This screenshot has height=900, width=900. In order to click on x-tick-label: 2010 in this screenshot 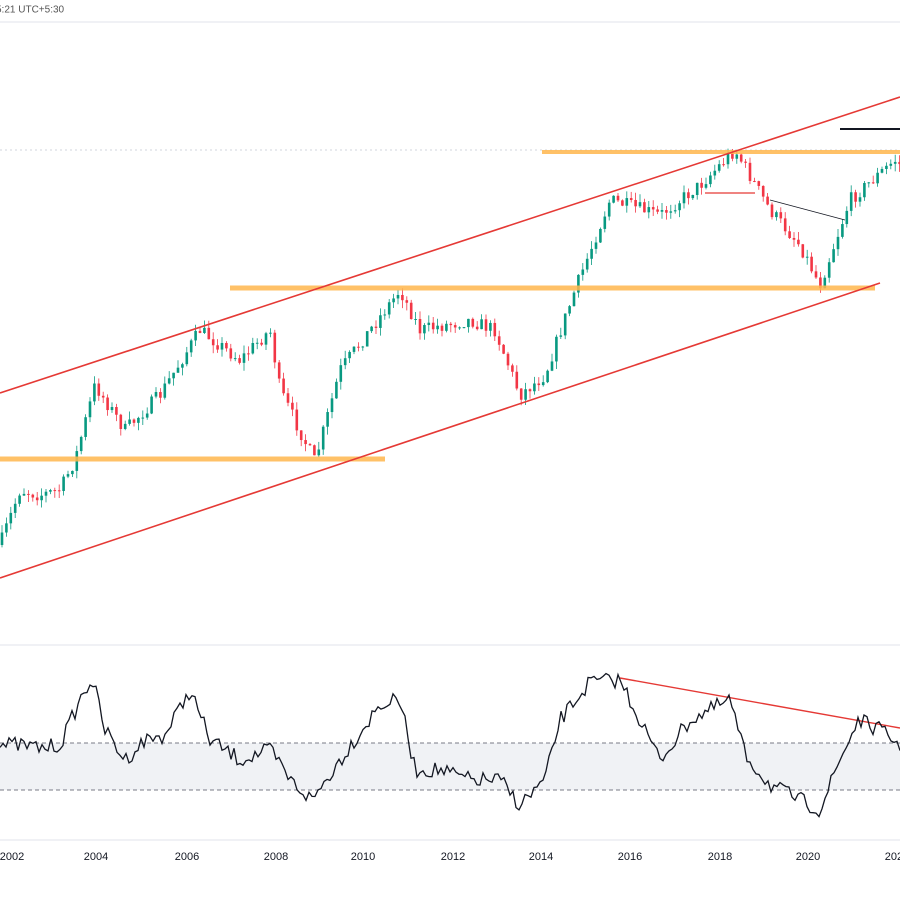, I will do `click(363, 857)`.